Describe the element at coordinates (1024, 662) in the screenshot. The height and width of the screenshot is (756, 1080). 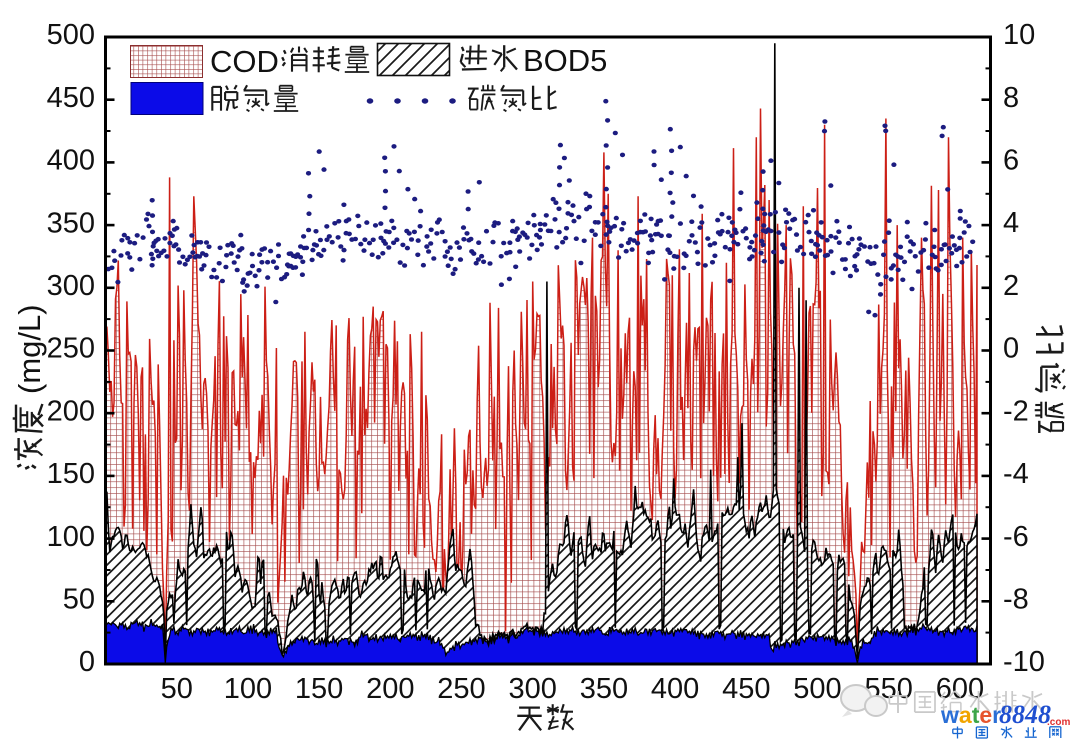
I see `svg-text: -10` at that location.